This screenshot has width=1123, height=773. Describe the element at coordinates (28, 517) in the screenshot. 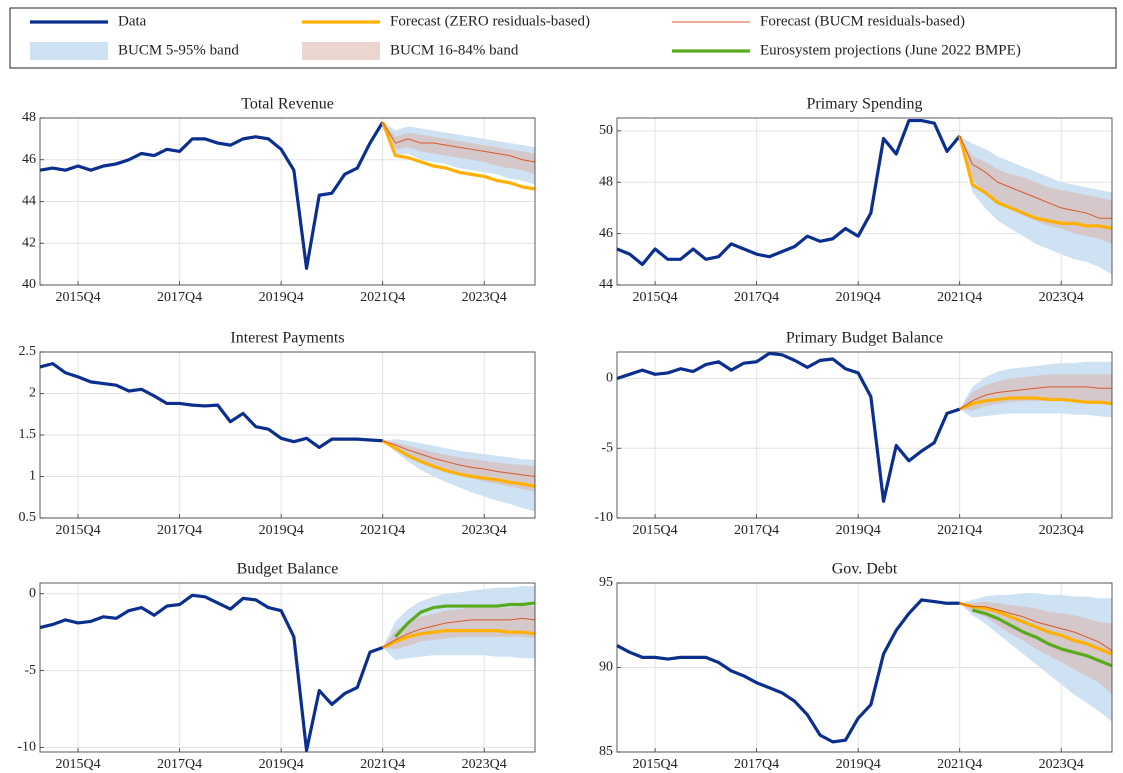

I see `y-tick-label: 0.5` at that location.